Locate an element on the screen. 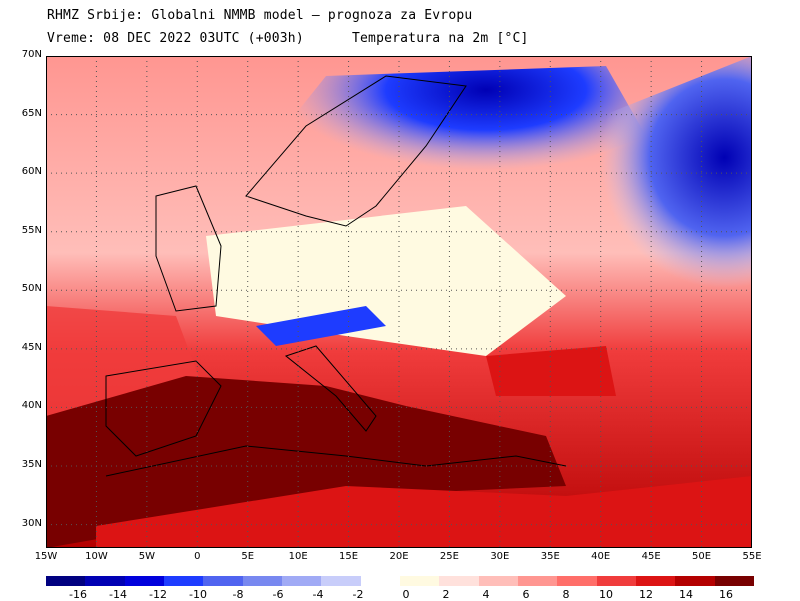 This screenshot has width=800, height=601. lat-label: 35N is located at coordinates (31, 464).